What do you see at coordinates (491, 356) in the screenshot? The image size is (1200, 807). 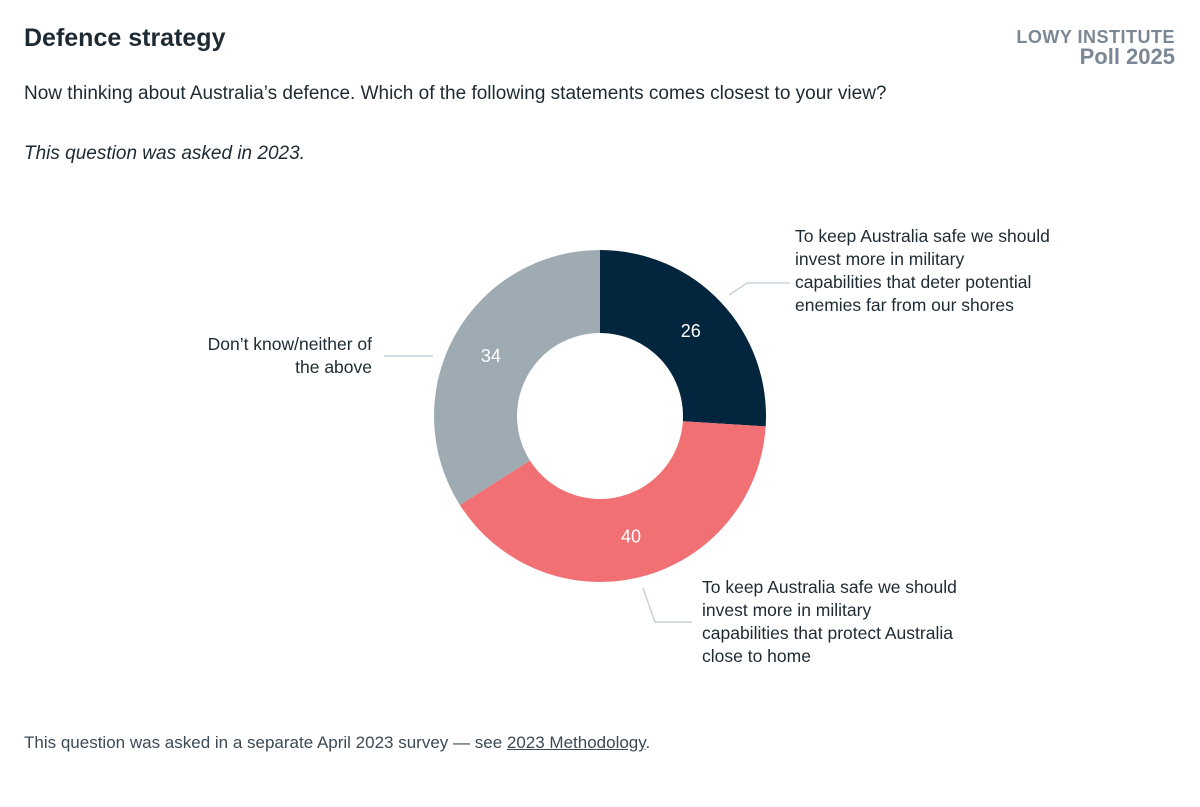 I see `slice-value-2: 34` at bounding box center [491, 356].